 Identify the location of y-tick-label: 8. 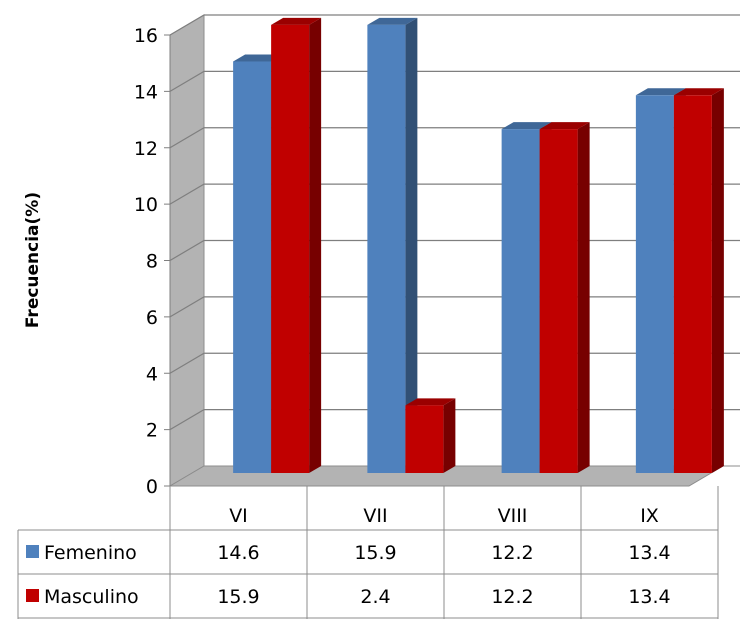
(152, 262).